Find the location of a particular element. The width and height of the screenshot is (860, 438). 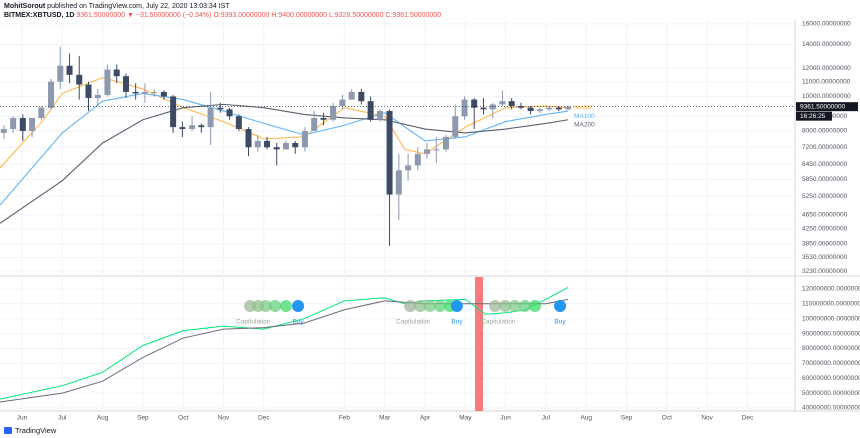

x-tick-label: Mar is located at coordinates (385, 418).